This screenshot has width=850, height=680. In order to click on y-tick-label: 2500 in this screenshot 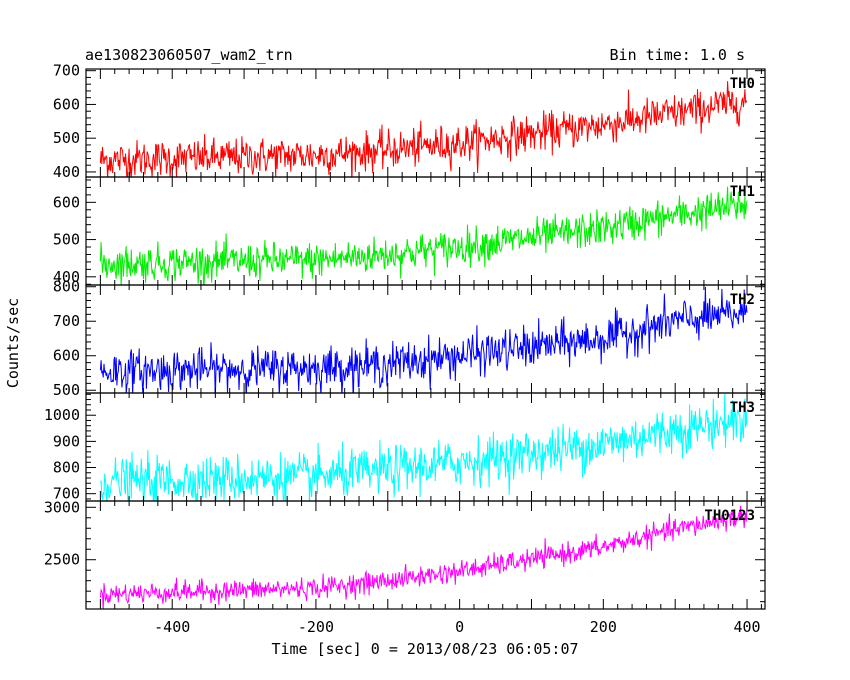, I will do `click(62, 560)`.